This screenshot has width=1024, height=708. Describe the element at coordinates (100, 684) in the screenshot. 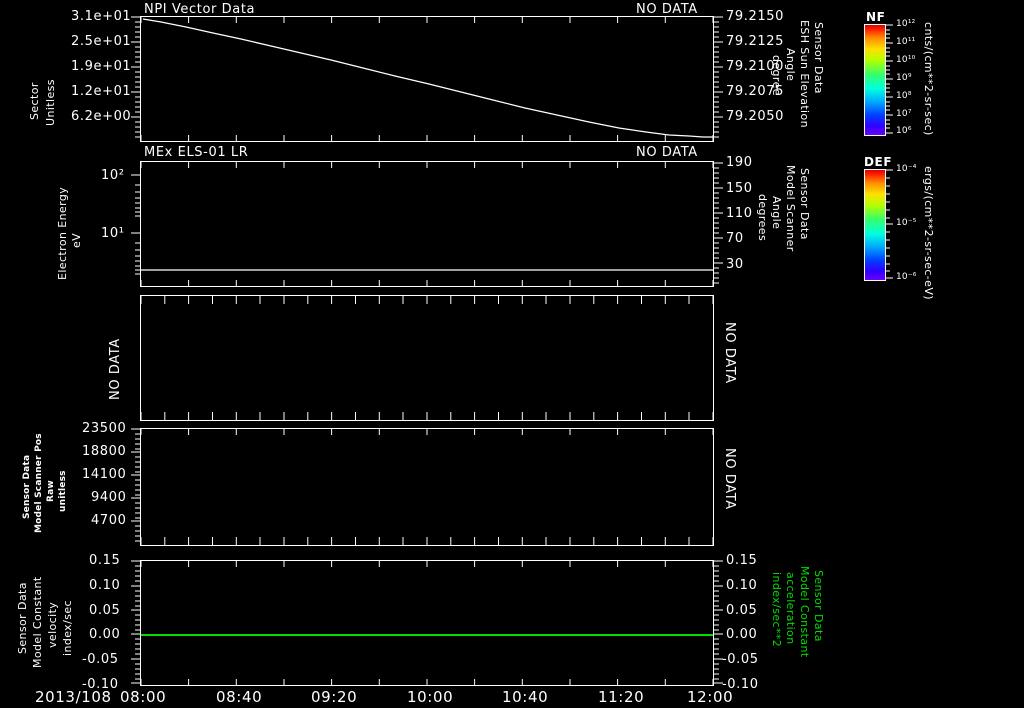

I see `panel-5-left-tick-5: -0.10` at that location.